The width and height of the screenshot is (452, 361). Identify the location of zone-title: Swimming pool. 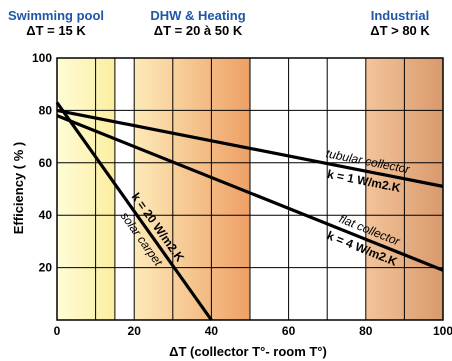
(56, 15).